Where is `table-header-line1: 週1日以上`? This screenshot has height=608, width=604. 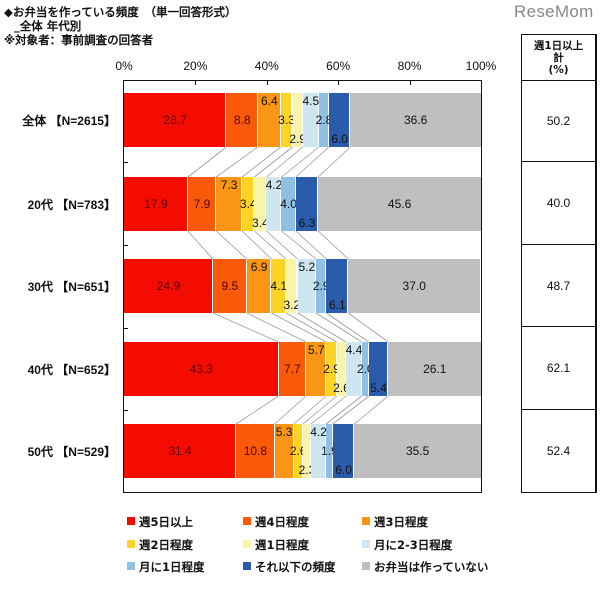 table-header-line1: 週1日以上 is located at coordinates (558, 46).